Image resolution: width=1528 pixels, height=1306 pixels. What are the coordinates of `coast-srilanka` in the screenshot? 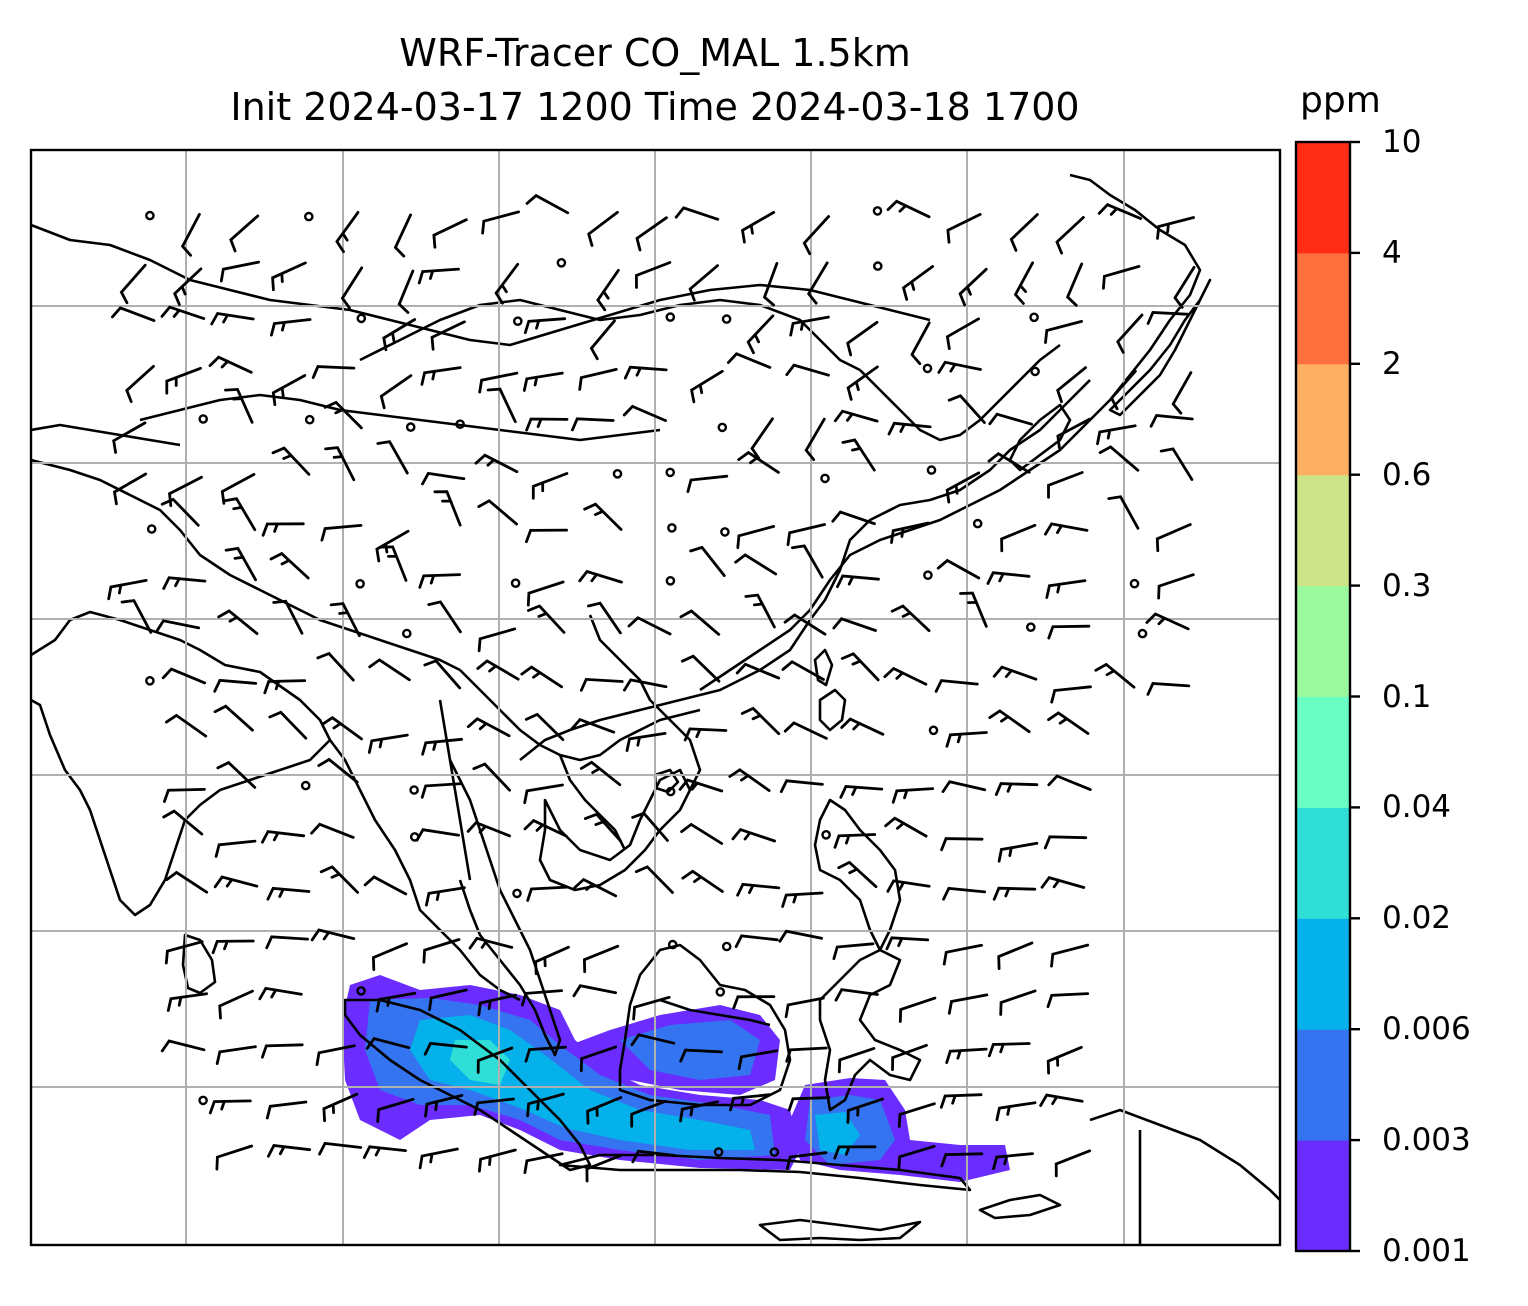 It's located at (199, 964).